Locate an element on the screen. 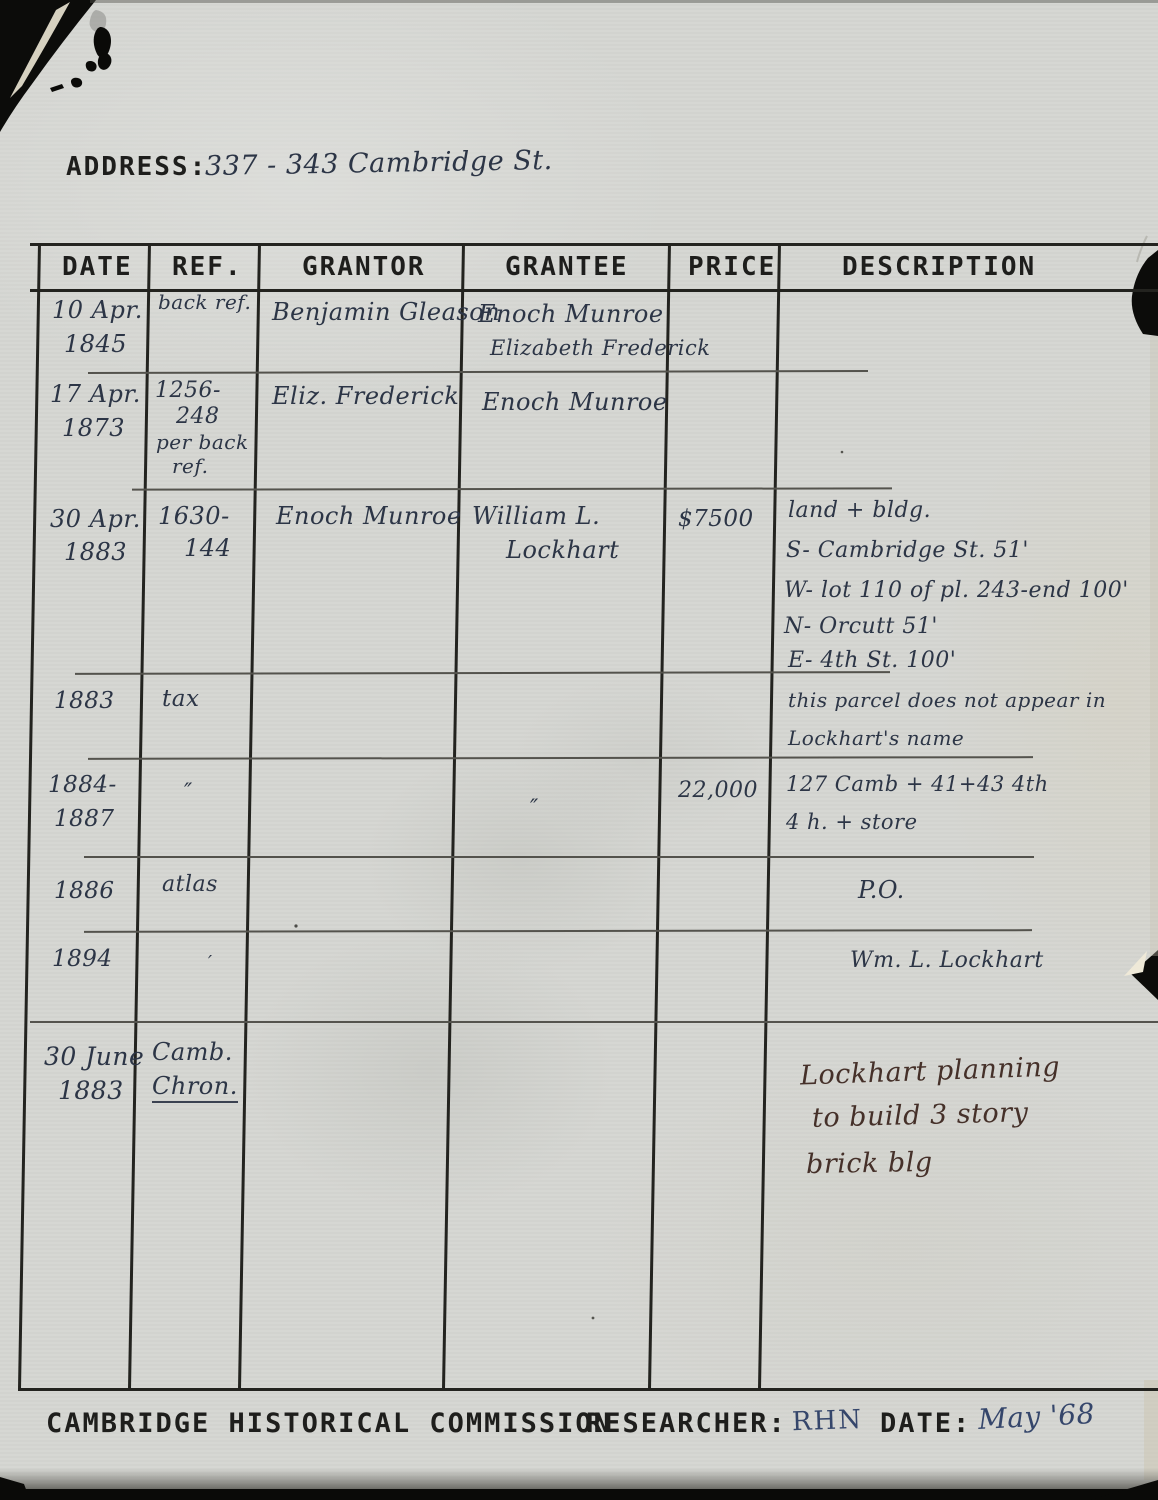  footer-date-label: DATE: is located at coordinates (926, 1423).